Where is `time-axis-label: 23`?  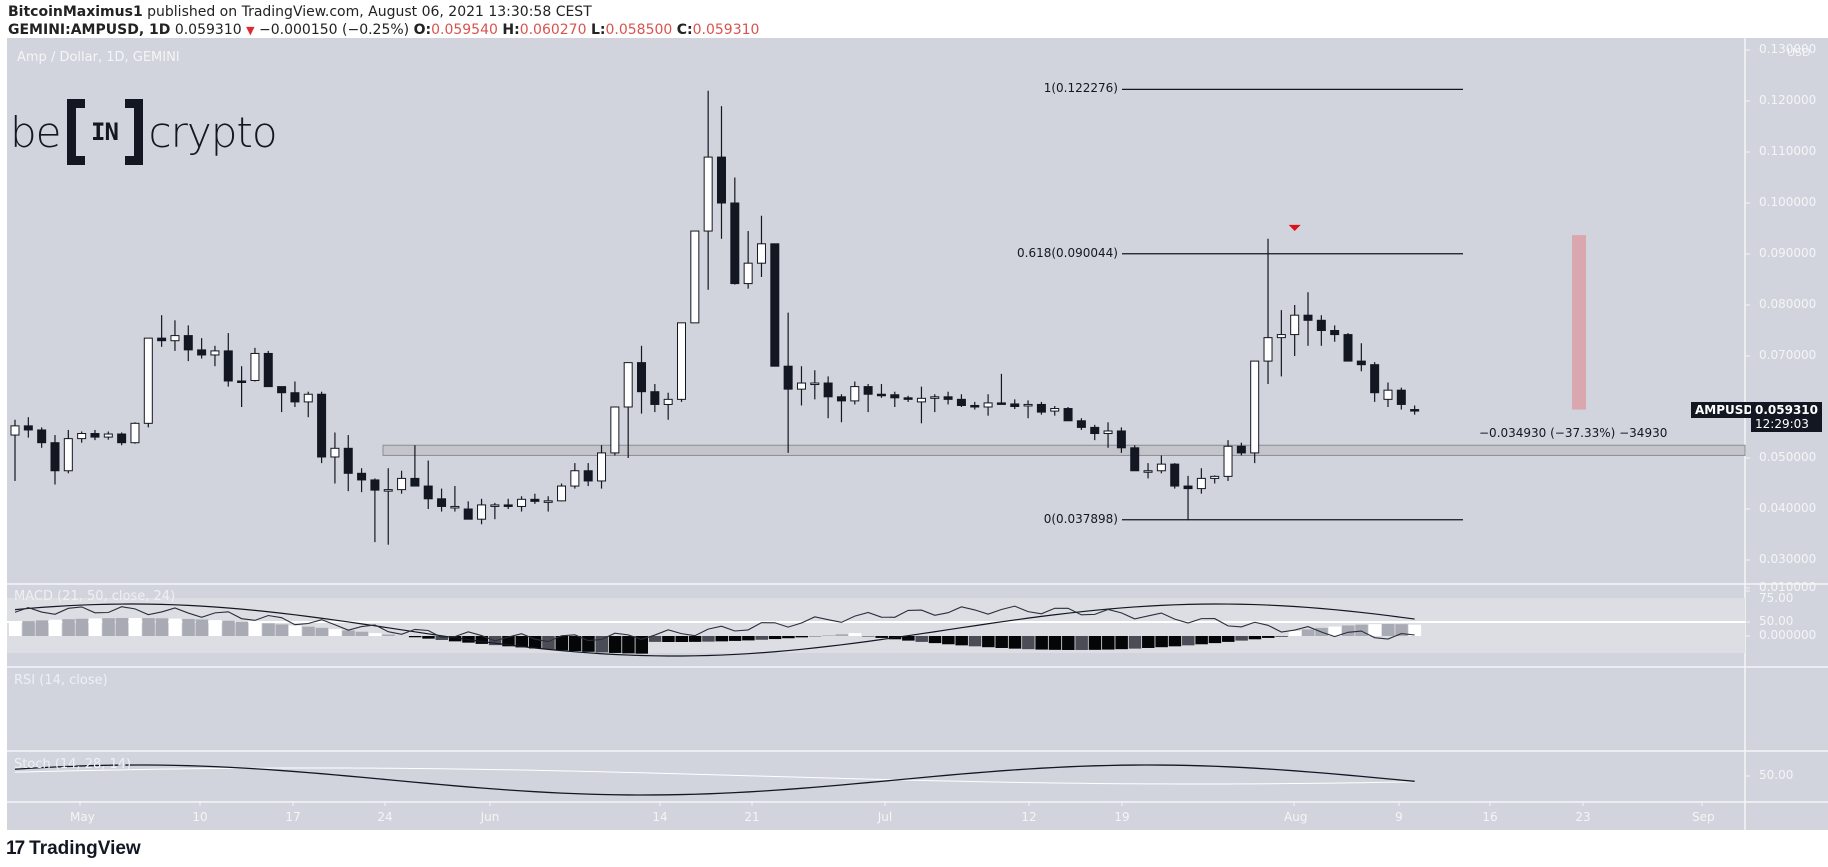 time-axis-label: 23 is located at coordinates (1583, 817).